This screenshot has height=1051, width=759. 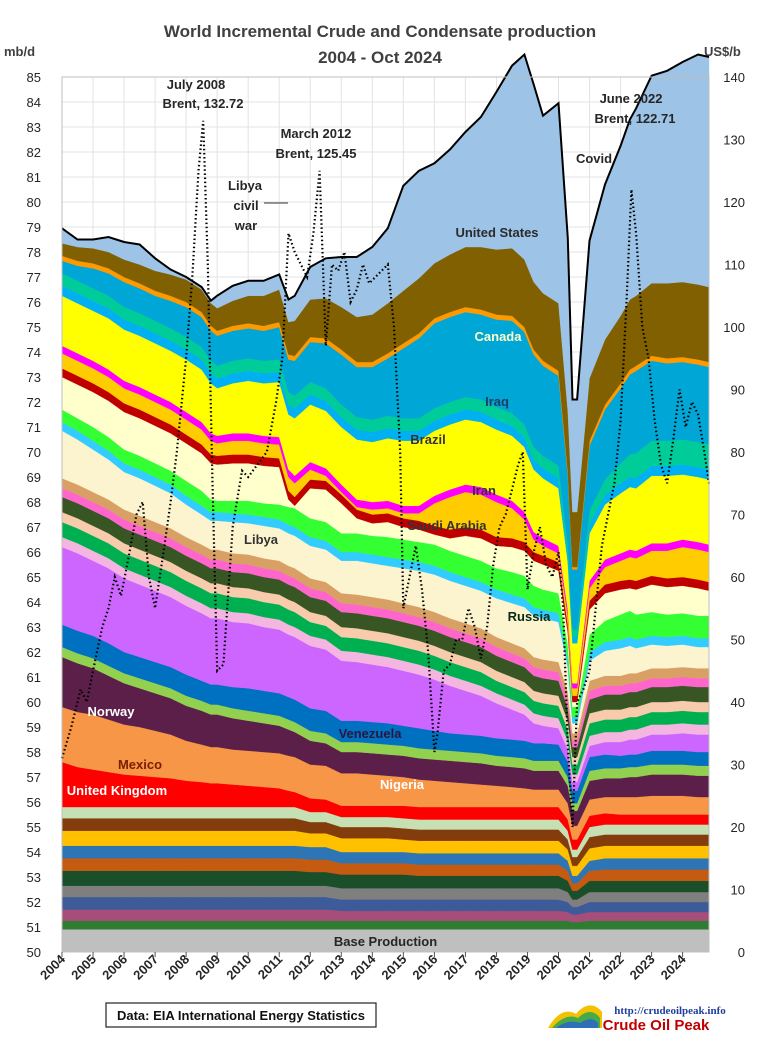 I want to click on left-tick-label: 78, so click(x=34, y=252).